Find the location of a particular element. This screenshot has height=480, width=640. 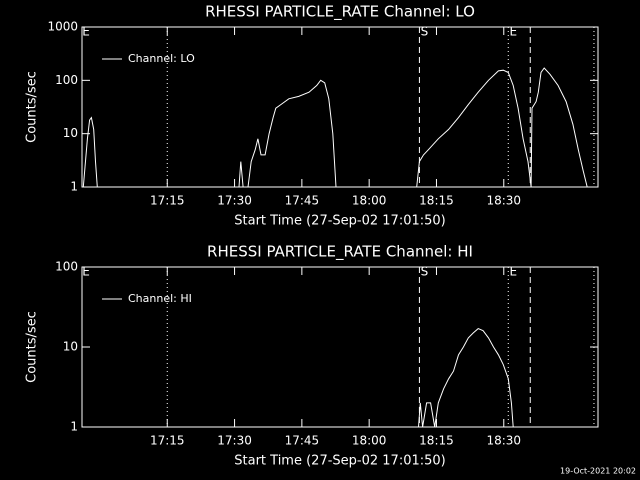

y-tick-label: 1000 is located at coordinates (62, 27).